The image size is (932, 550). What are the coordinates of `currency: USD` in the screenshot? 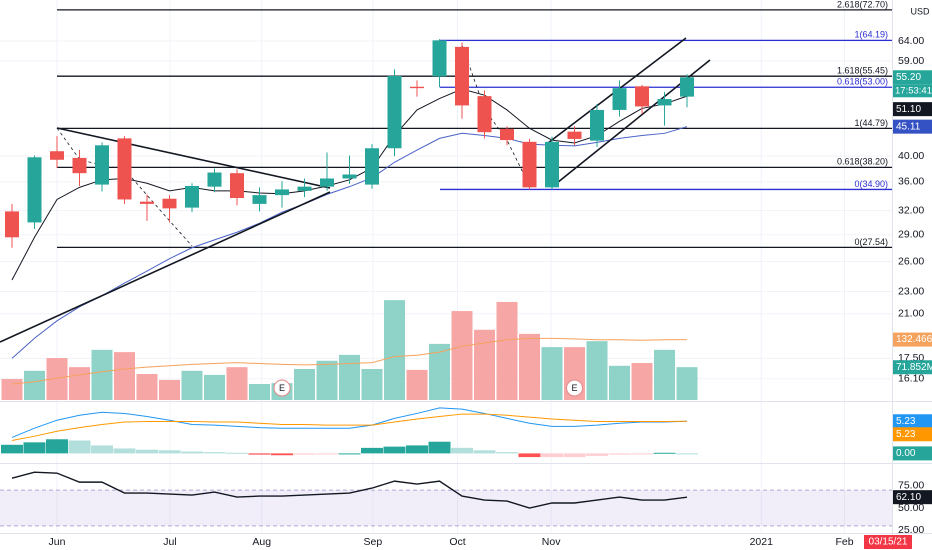 It's located at (920, 11).